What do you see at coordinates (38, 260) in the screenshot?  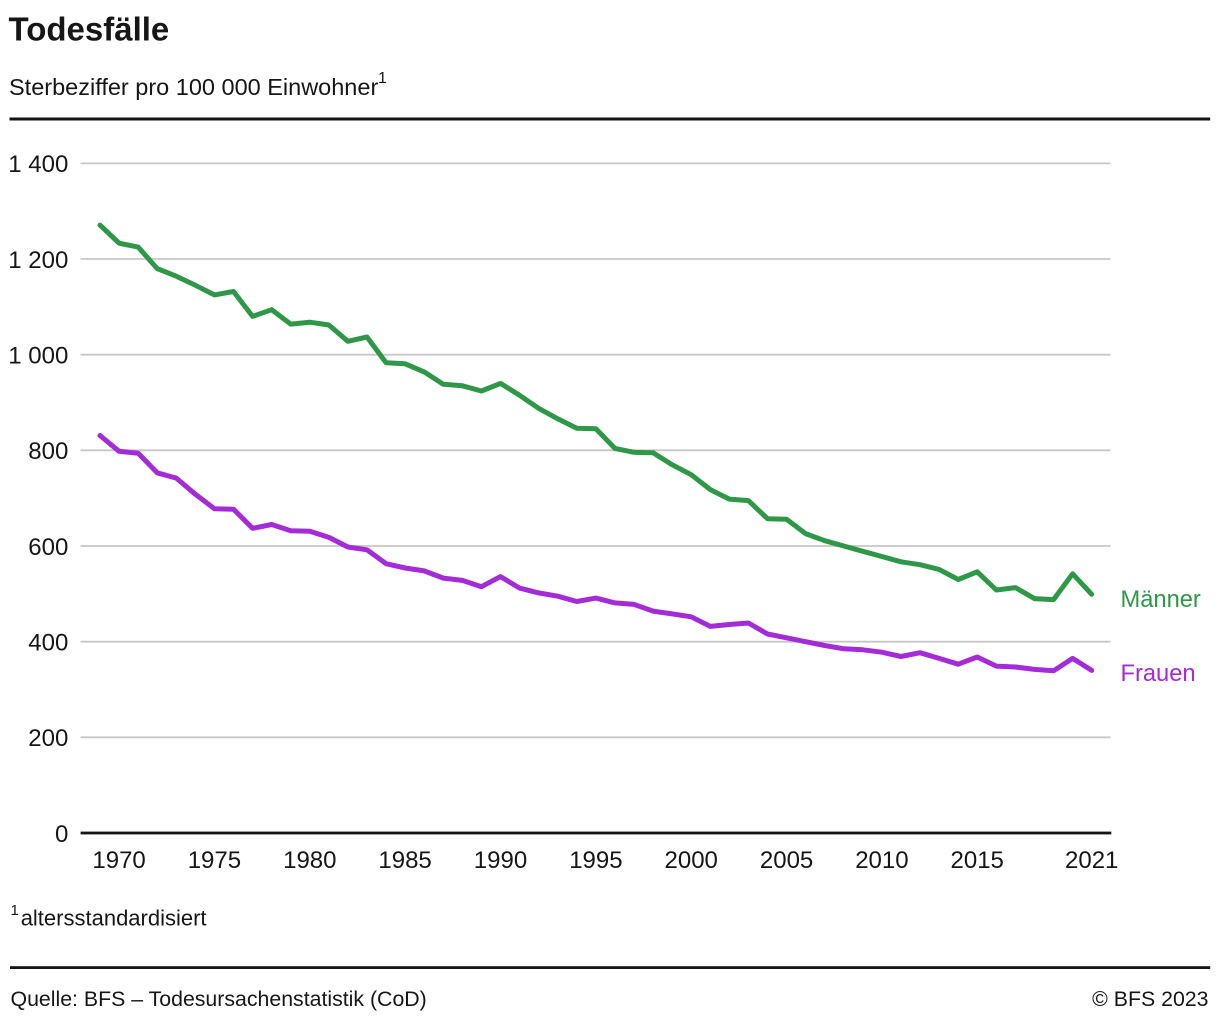 I see `svg-text: 1 200` at bounding box center [38, 260].